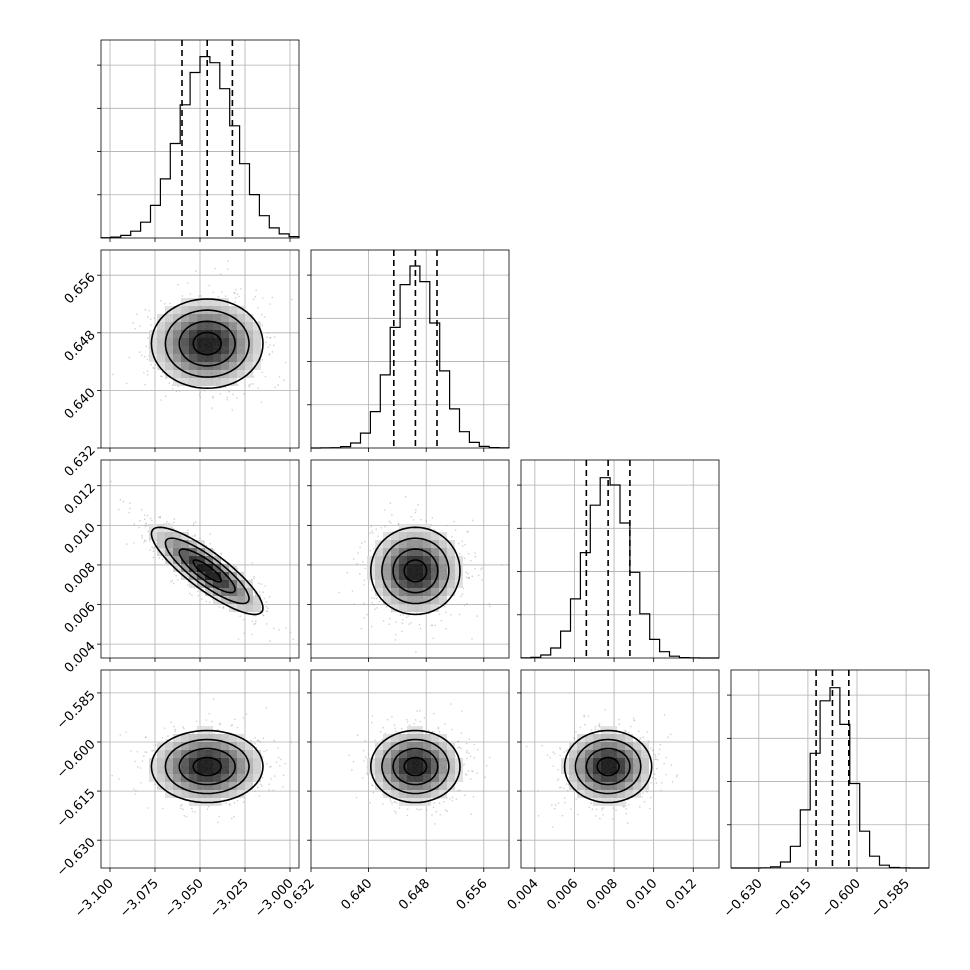 The width and height of the screenshot is (970, 970). Describe the element at coordinates (229, 898) in the screenshot. I see `xtick-label-0-3: −3.025` at that location.